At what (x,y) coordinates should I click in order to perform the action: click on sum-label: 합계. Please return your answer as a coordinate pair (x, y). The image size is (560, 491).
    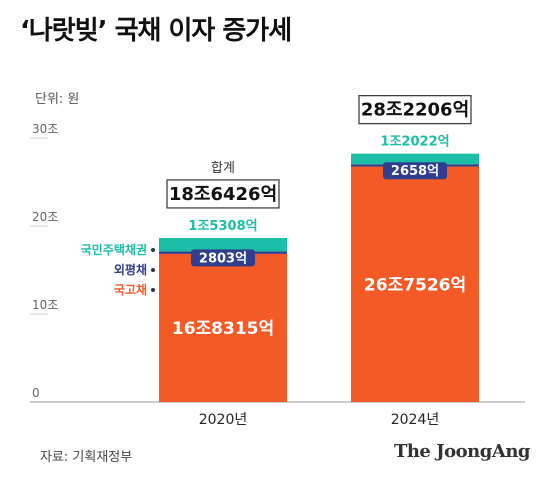
    Looking at the image, I should click on (223, 168).